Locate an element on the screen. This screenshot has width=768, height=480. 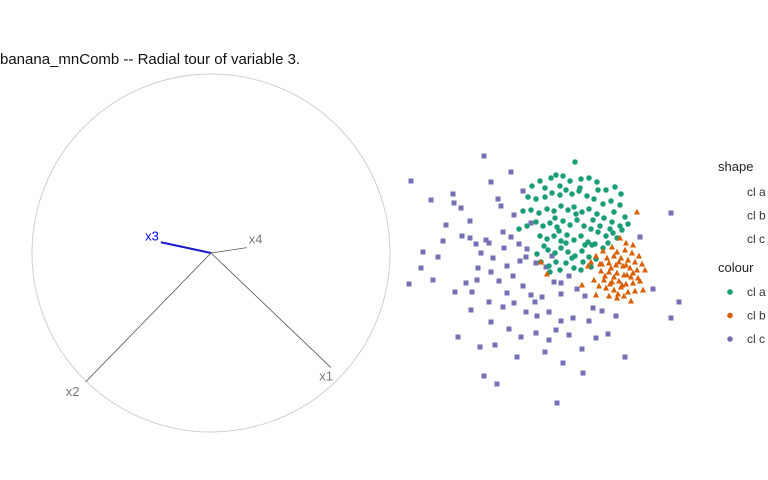
axis-segment-x1 is located at coordinates (271, 310).